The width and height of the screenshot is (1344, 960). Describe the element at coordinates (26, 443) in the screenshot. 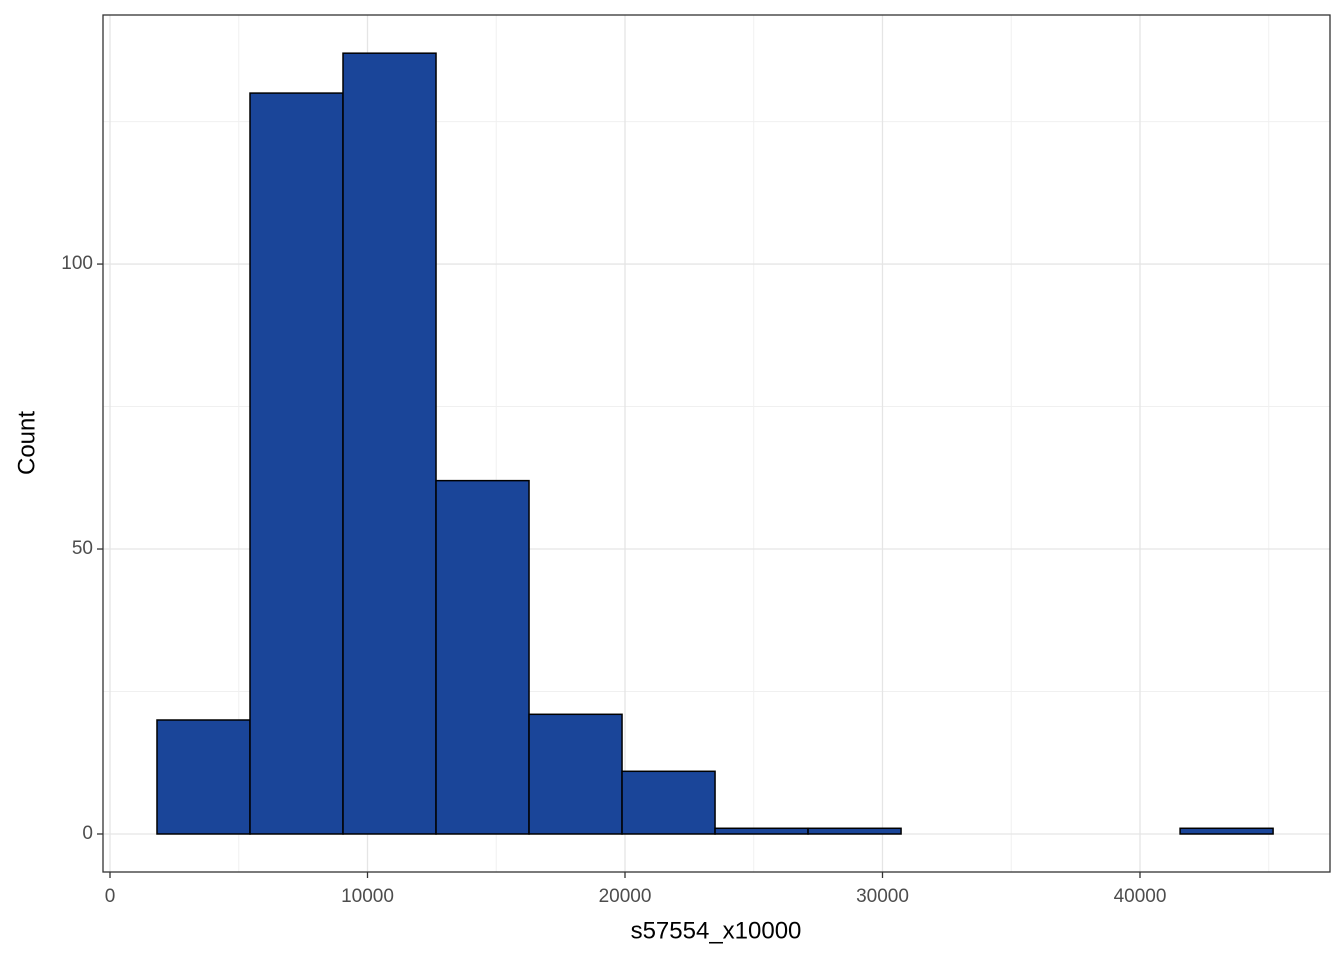

I see `y-axis-title: Count` at that location.